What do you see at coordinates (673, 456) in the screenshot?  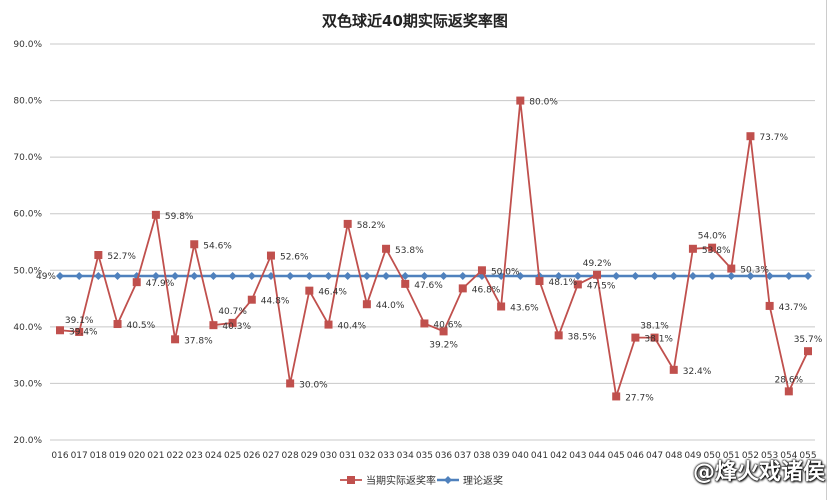 I see `x-tick-label: 048` at bounding box center [673, 456].